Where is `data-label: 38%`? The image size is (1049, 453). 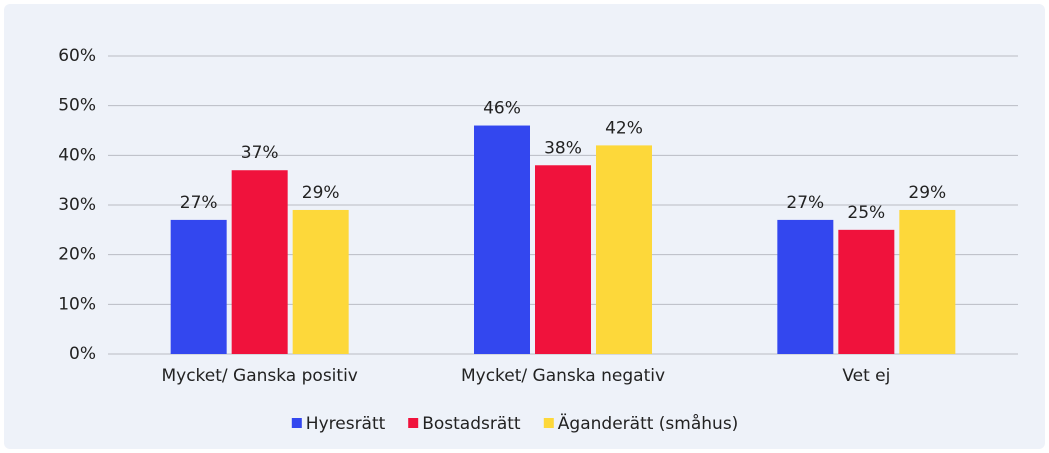
data-label: 38% is located at coordinates (563, 148).